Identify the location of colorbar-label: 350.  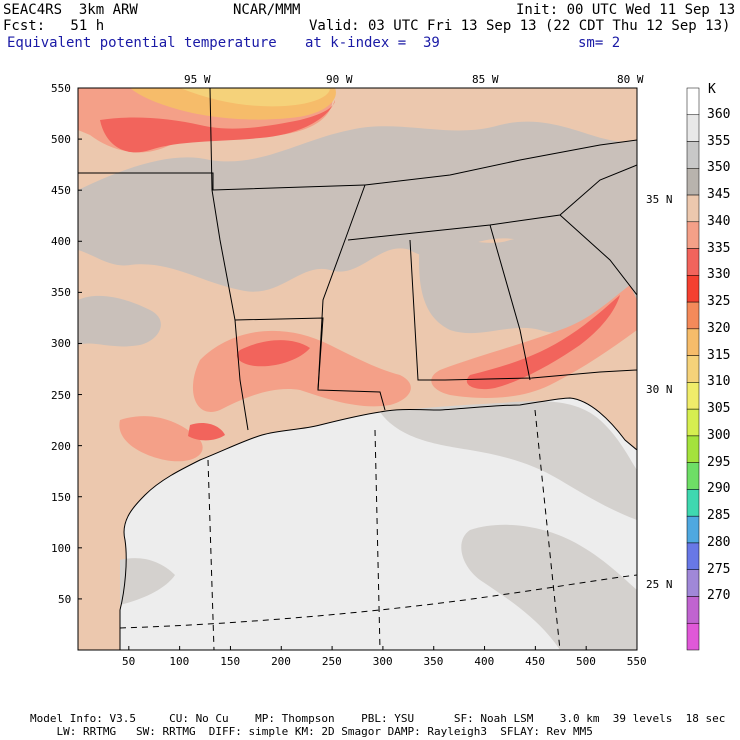
(719, 168).